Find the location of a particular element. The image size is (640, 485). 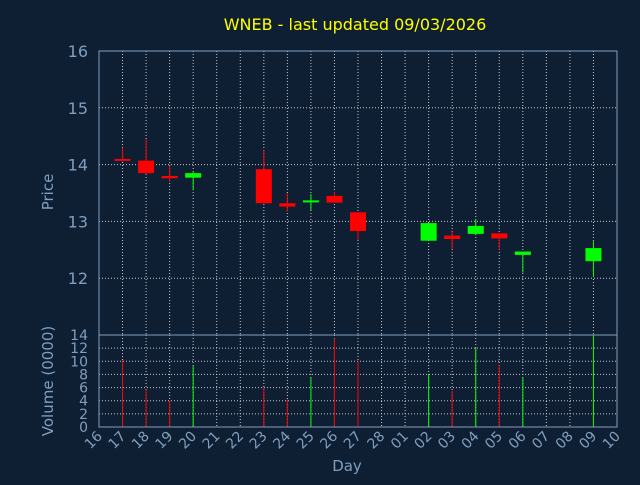

price-tick-label: 12 is located at coordinates (78, 278).